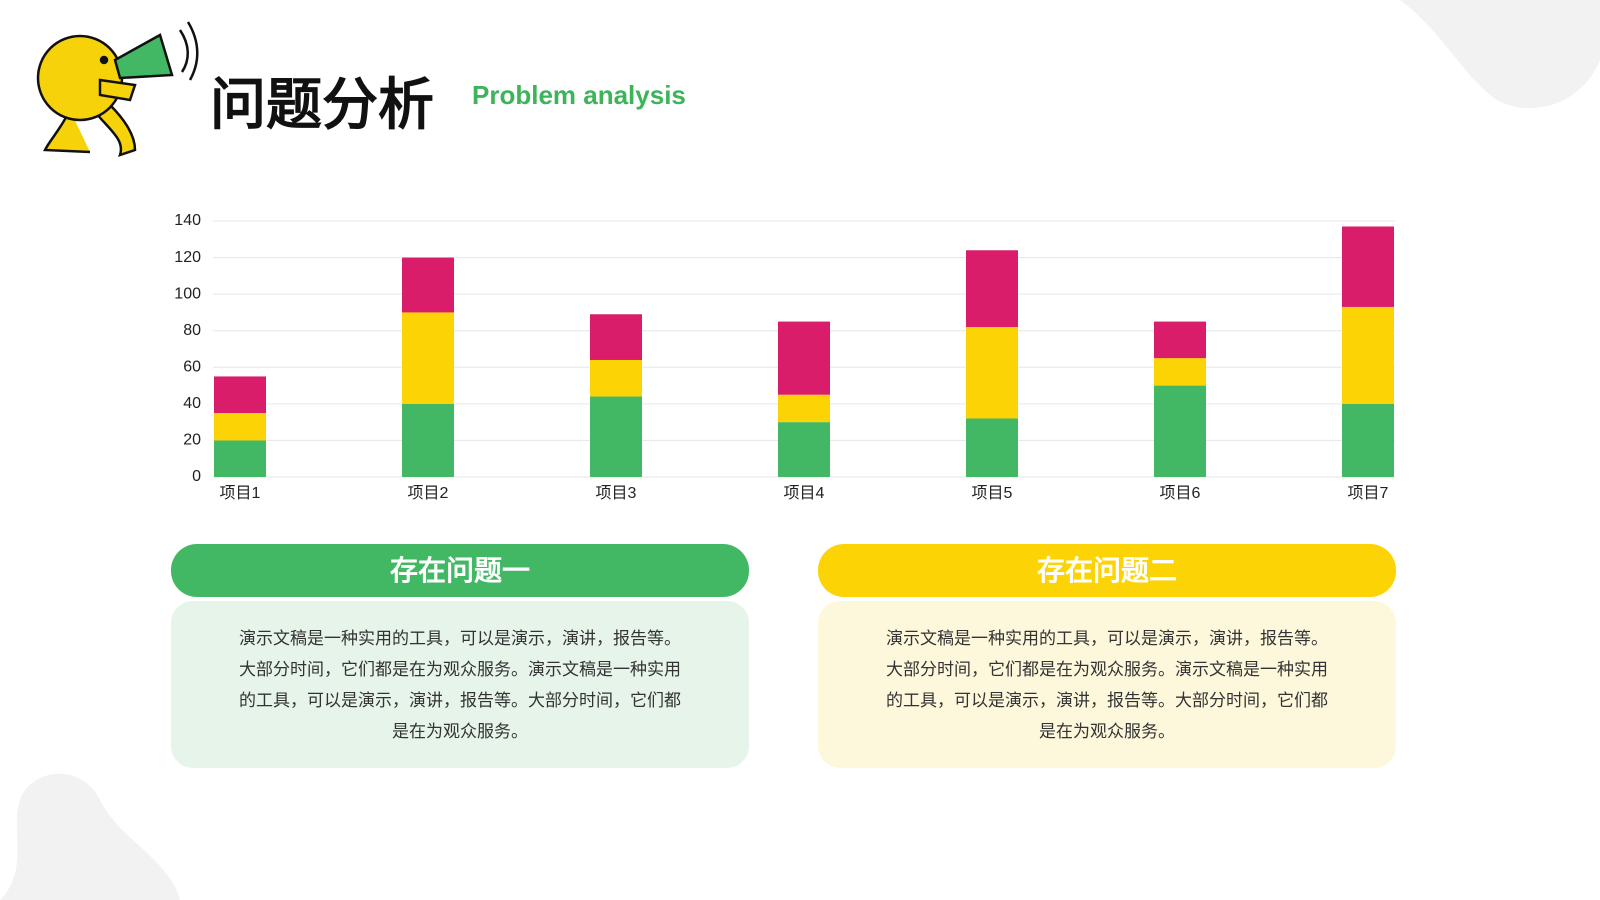 The width and height of the screenshot is (1600, 900). Describe the element at coordinates (616, 493) in the screenshot. I see `x-tick-label: 项目3` at that location.